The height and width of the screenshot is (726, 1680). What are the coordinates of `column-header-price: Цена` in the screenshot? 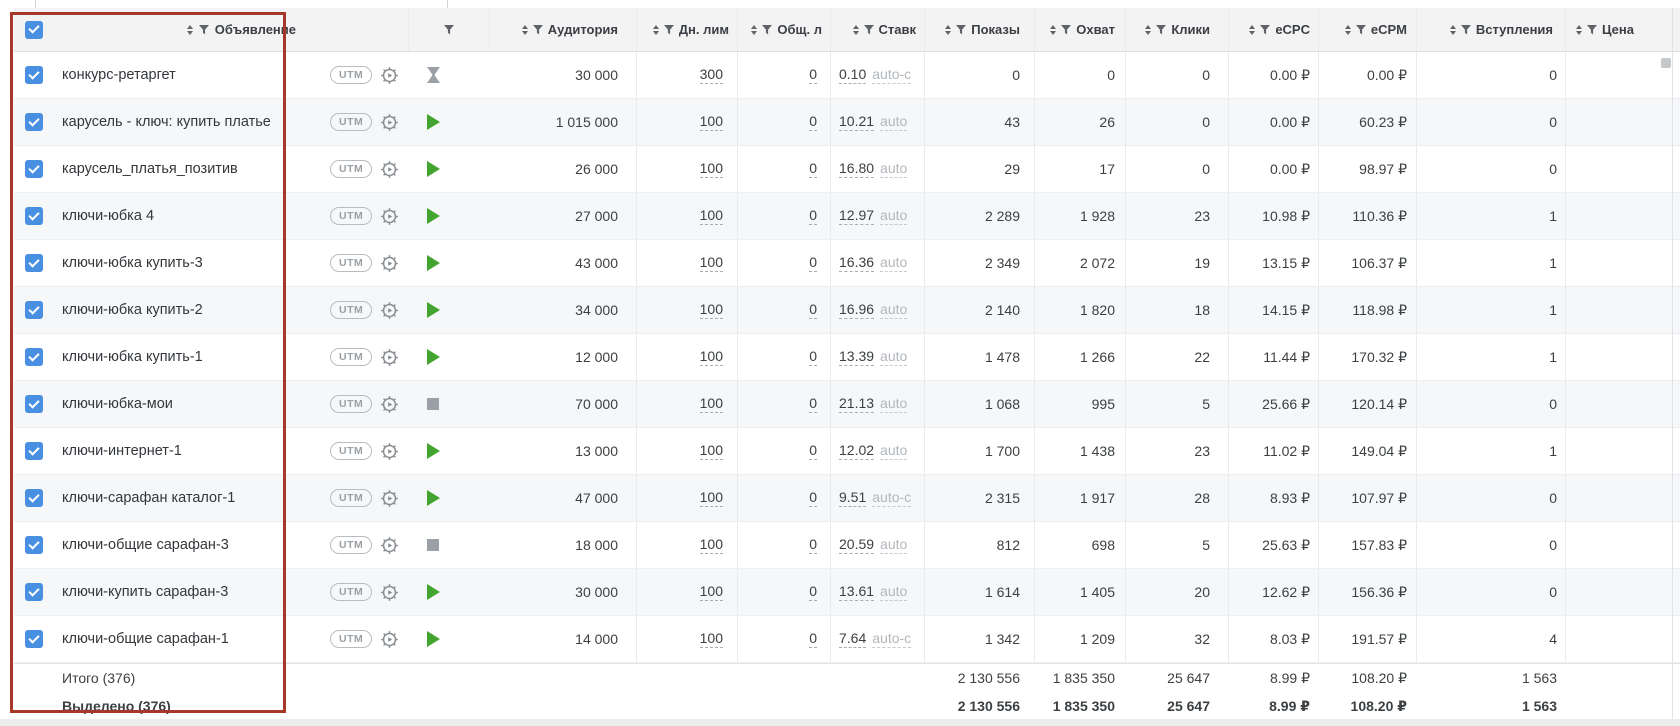 It's located at (1618, 29).